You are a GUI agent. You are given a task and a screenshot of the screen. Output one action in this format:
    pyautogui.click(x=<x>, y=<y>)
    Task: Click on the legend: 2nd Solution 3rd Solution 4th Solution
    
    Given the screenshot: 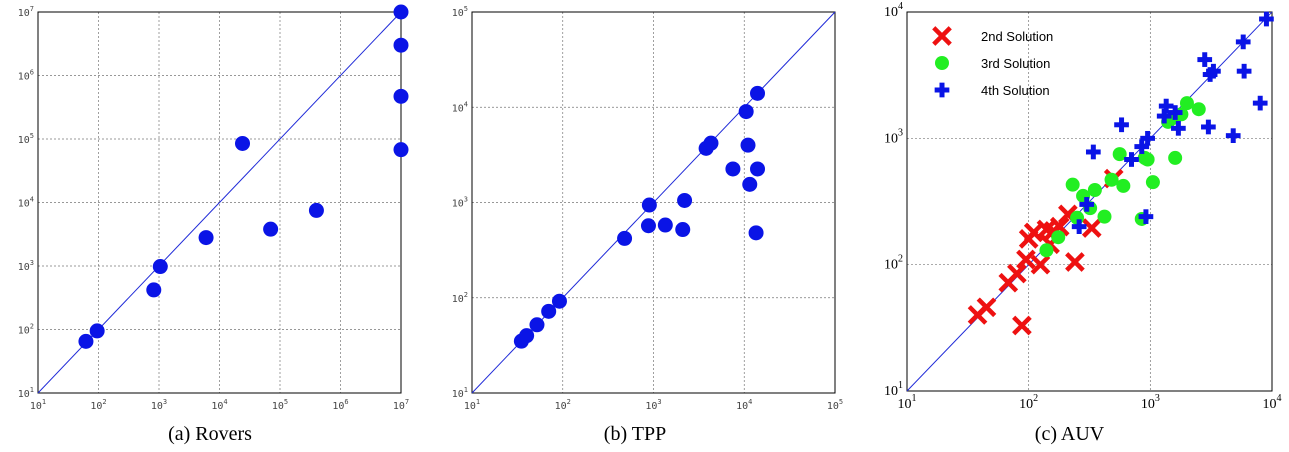 What is the action you would take?
    pyautogui.click(x=992, y=62)
    